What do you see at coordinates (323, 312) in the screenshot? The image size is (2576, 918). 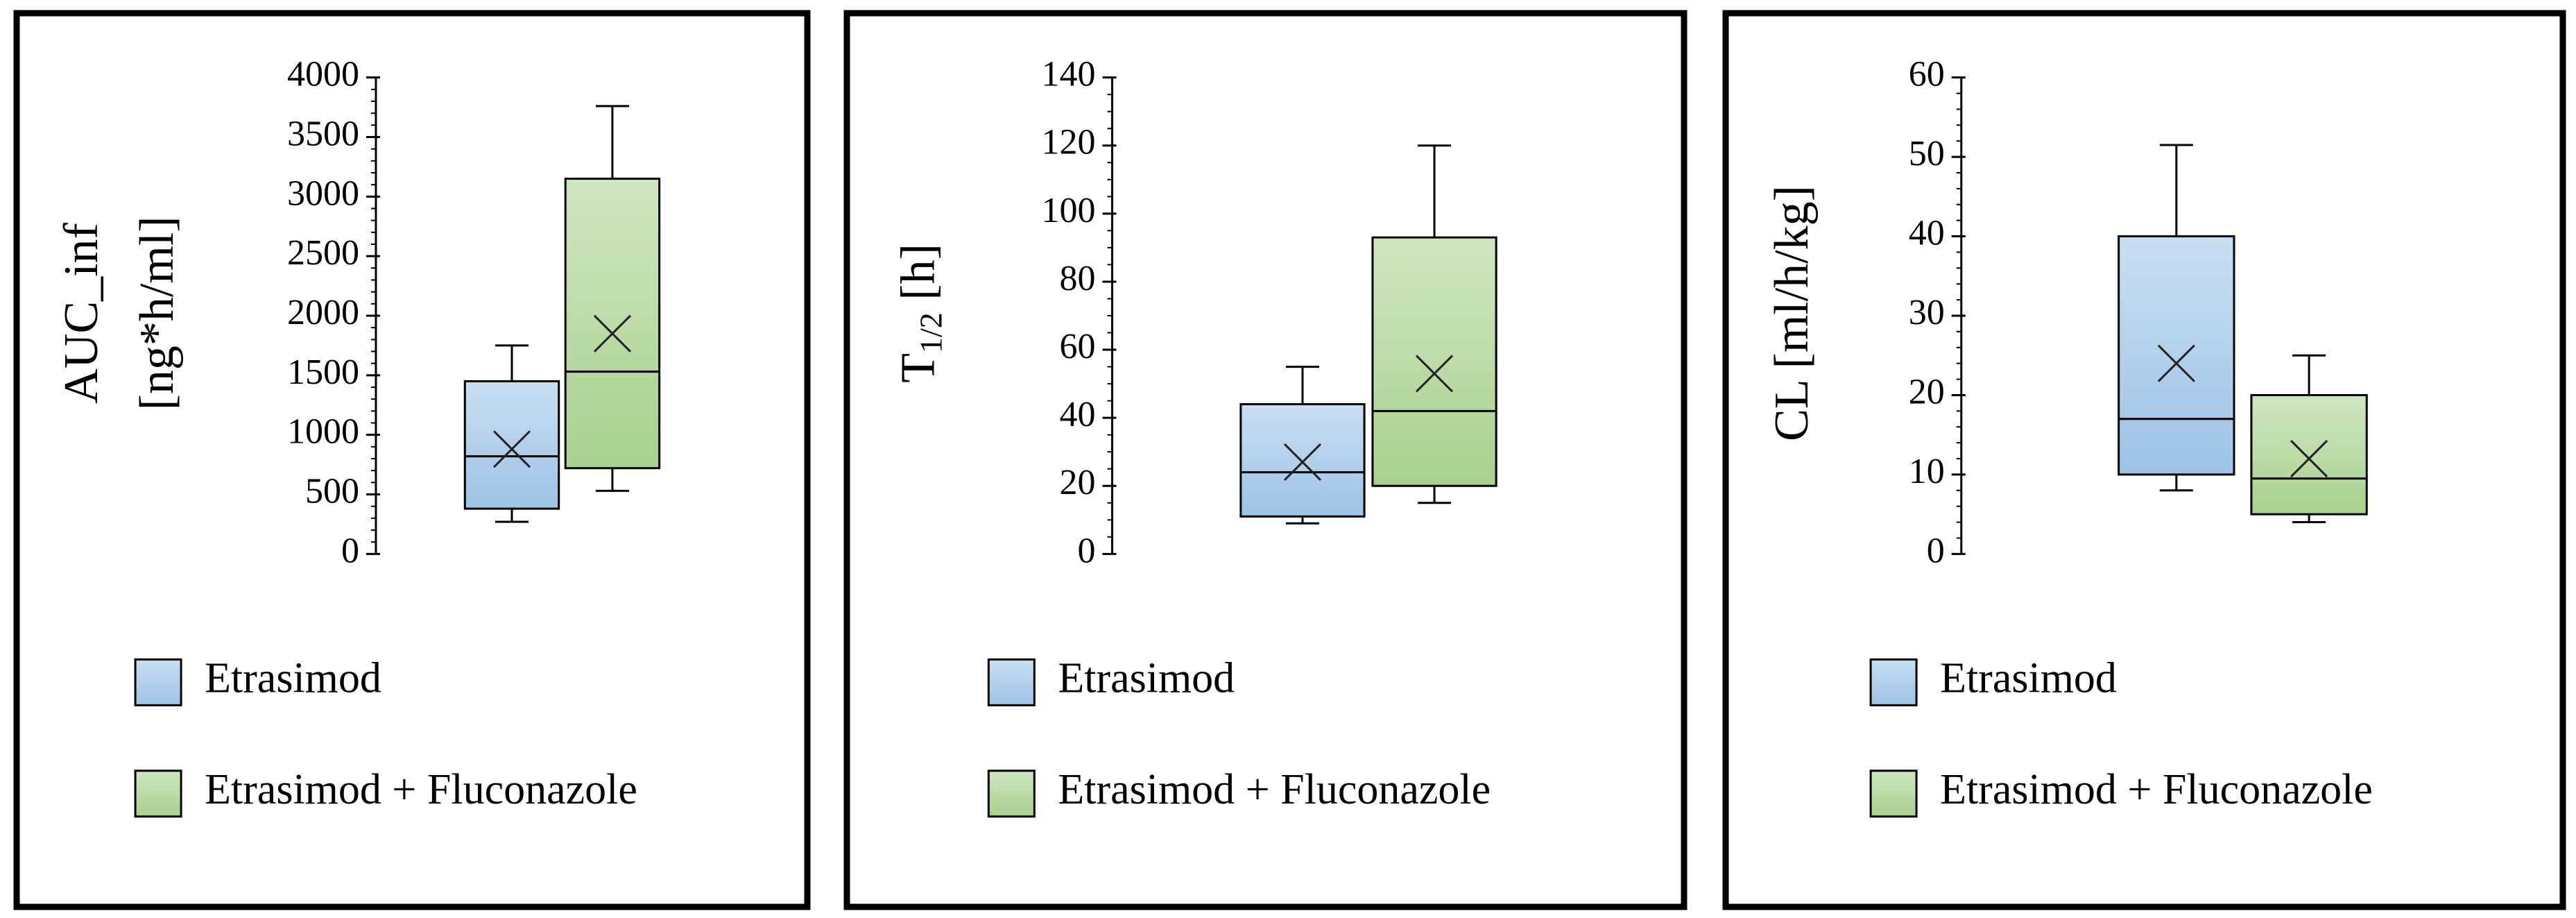 I see `y-tick-label: 2000` at bounding box center [323, 312].